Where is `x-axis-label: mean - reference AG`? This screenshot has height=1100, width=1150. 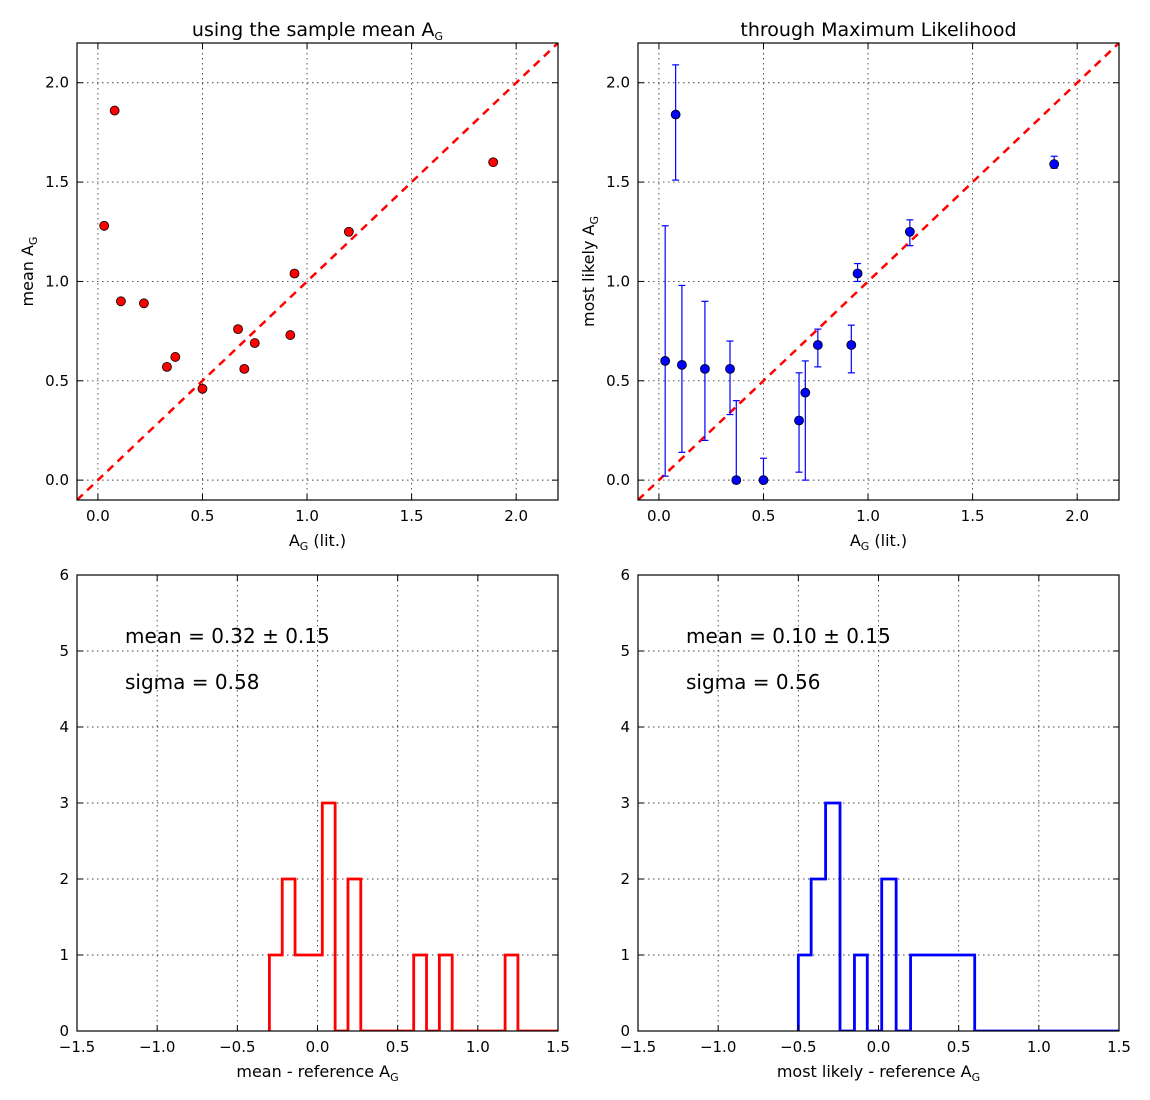 x-axis-label: mean - reference AG is located at coordinates (317, 1073).